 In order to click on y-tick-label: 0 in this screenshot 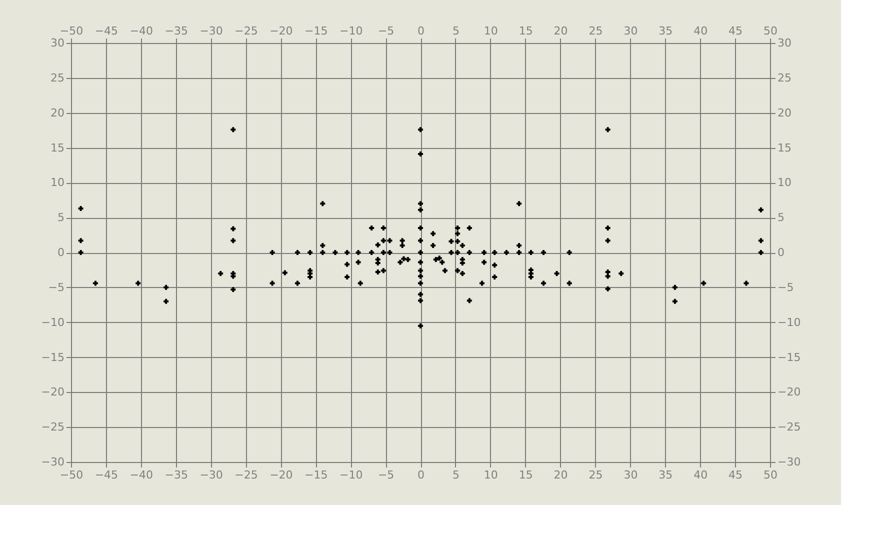, I will do `click(61, 252)`.